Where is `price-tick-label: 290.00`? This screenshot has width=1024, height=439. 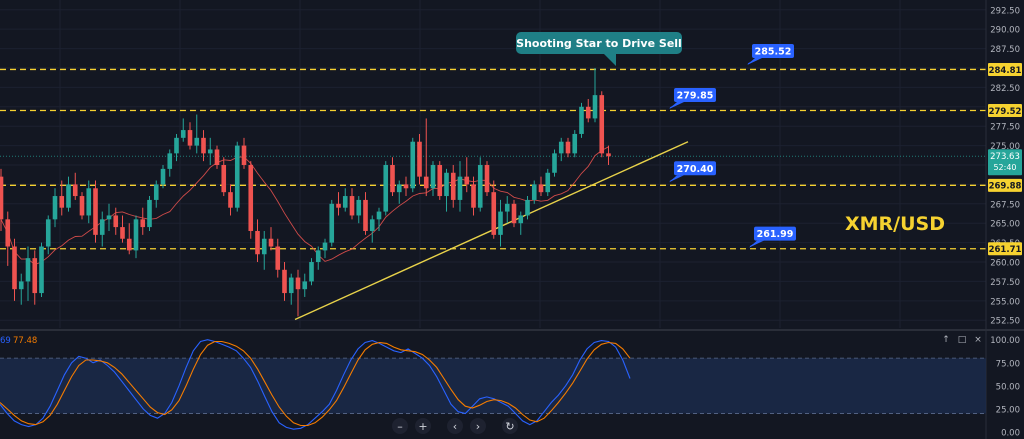 price-tick-label: 290.00 is located at coordinates (1005, 31).